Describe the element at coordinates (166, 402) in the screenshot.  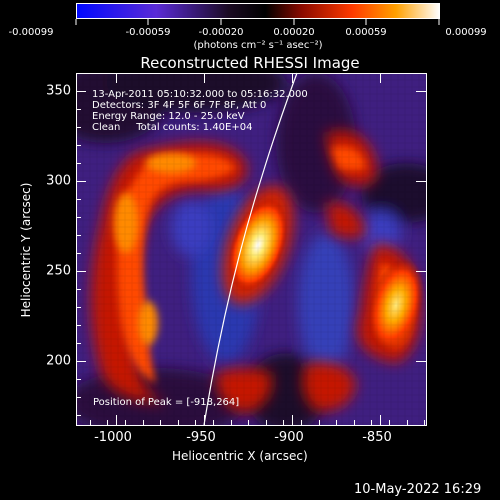
I see `peak-position-text: Position of Peak = [-918,264]` at that location.